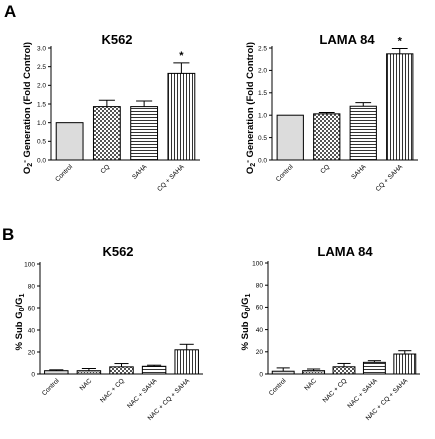 The image size is (435, 439). I want to click on y-tick-label: 3.0, so click(41, 48).